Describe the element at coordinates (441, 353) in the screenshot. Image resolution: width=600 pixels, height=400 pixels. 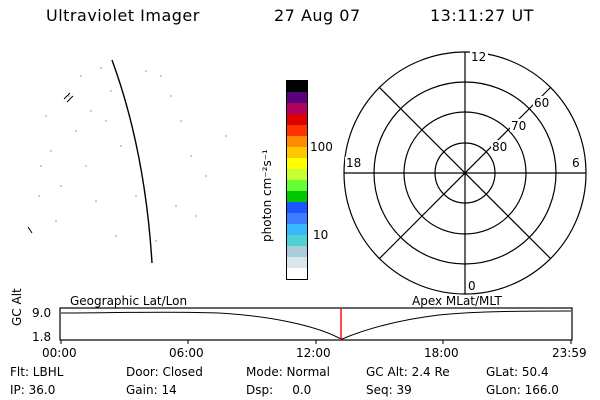
I see `x-tick-1800: 18:00` at that location.